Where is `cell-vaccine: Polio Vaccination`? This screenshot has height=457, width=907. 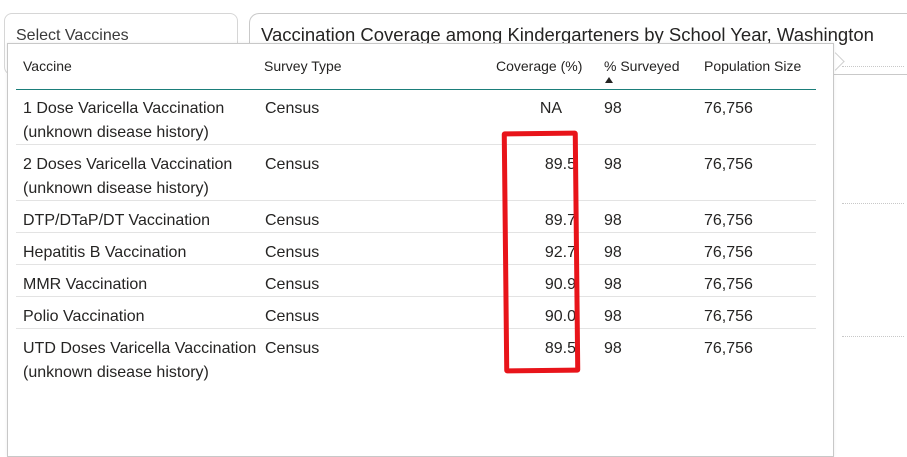 cell-vaccine: Polio Vaccination is located at coordinates (84, 316).